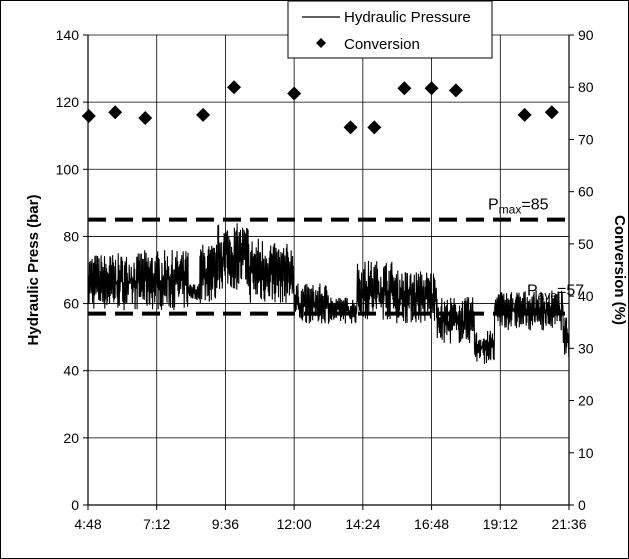  What do you see at coordinates (68, 102) in the screenshot?
I see `y-tick-label: 120` at bounding box center [68, 102].